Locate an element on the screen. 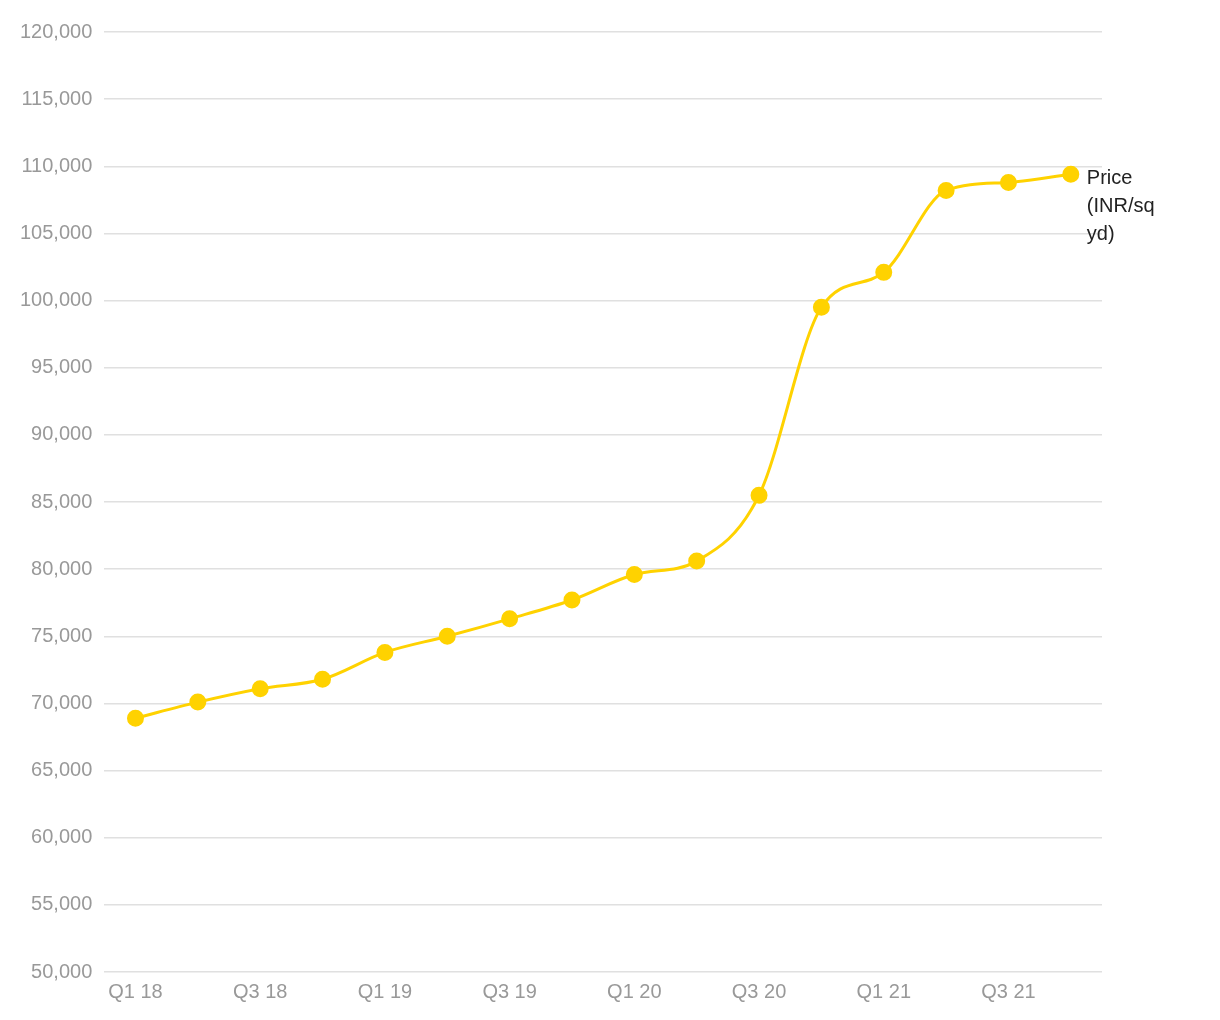 Image resolution: width=1220 pixels, height=1020 pixels. y-tick-label: 120,000 is located at coordinates (56, 30).